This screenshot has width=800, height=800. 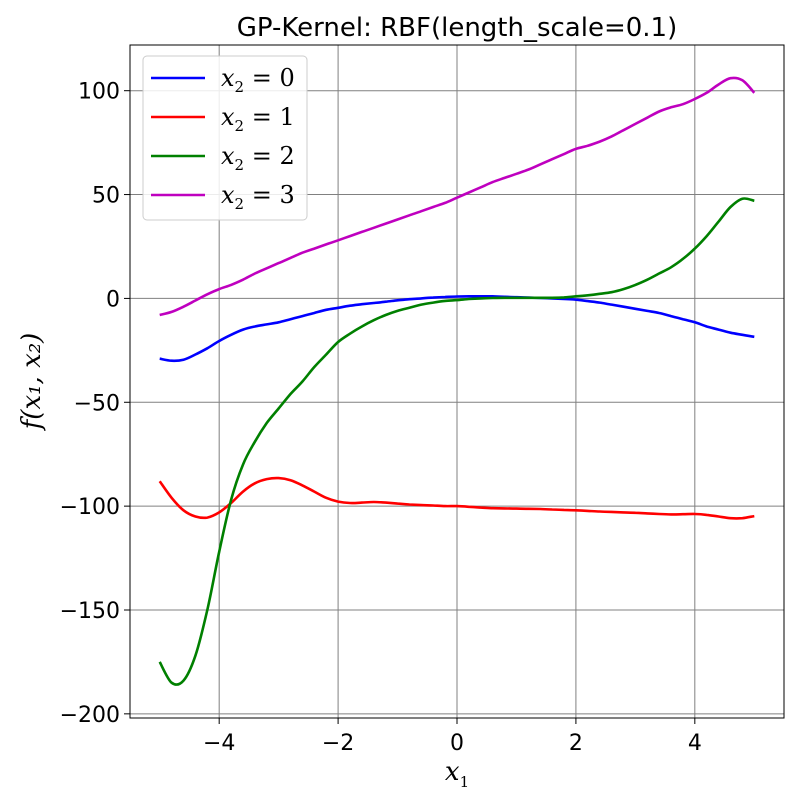 I want to click on x-tick-label: −2, so click(x=338, y=743).